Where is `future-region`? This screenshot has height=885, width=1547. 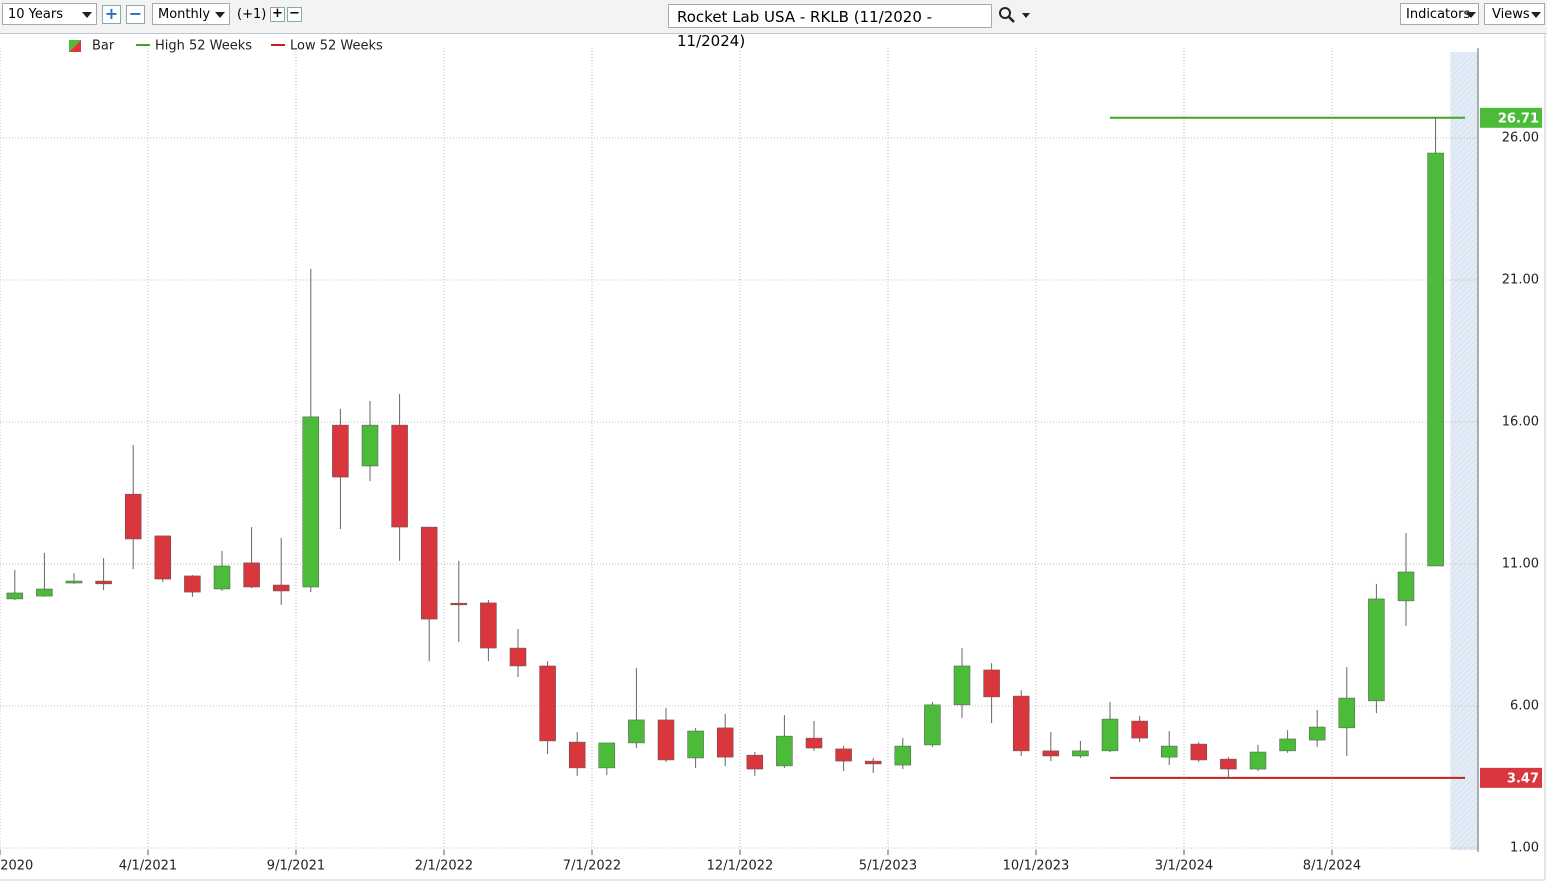
future-region is located at coordinates (1464, 451).